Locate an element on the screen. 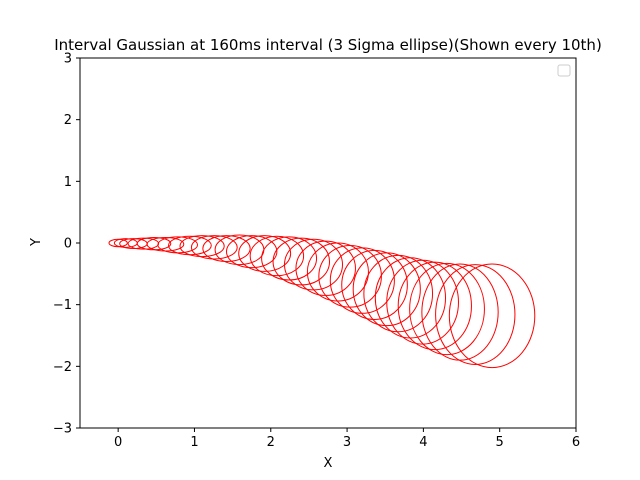 Image resolution: width=640 pixels, height=480 pixels. legend-box is located at coordinates (564, 70).